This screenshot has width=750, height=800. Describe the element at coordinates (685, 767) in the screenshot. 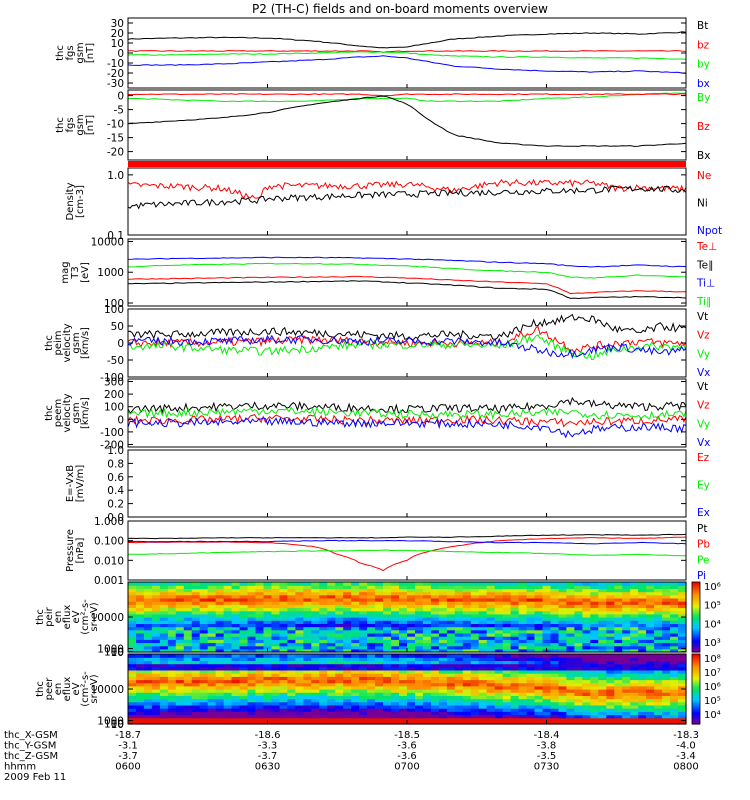

I see `ephemeris-value: 0800` at that location.